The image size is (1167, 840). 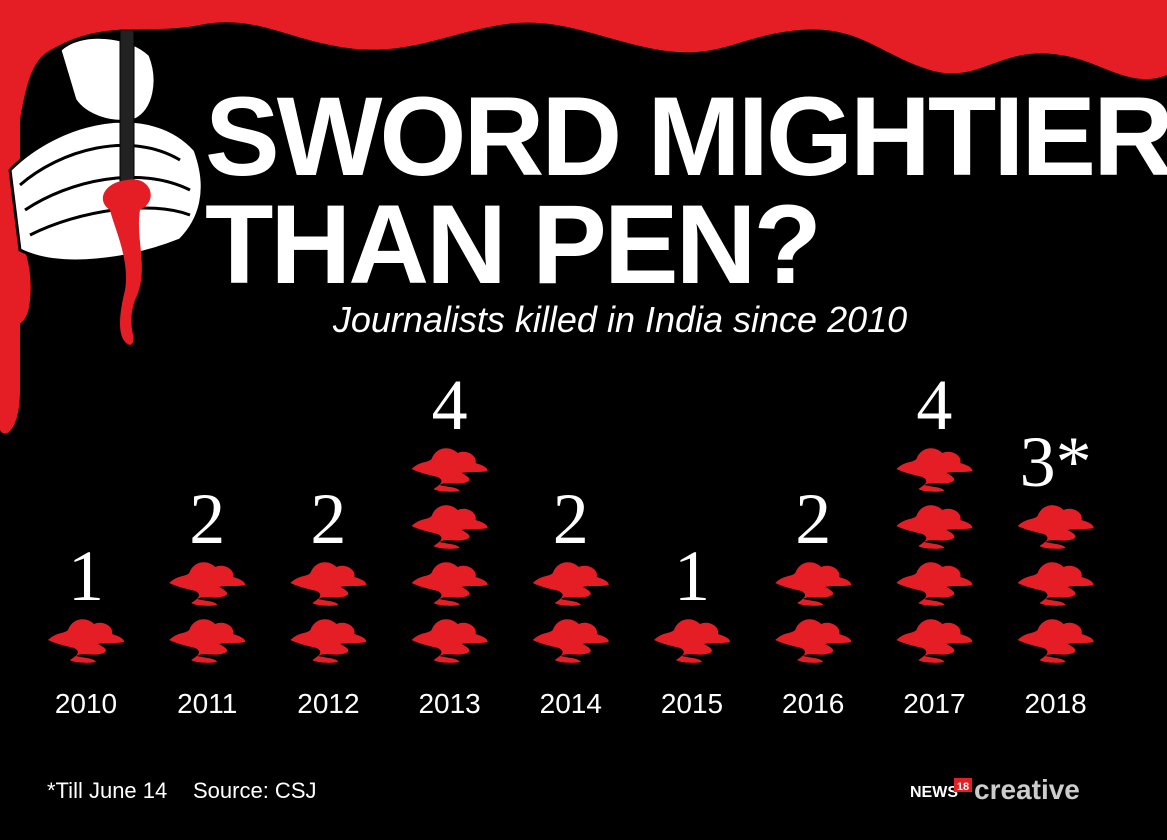 I want to click on title-line: THAN PEN?, so click(x=512, y=244).